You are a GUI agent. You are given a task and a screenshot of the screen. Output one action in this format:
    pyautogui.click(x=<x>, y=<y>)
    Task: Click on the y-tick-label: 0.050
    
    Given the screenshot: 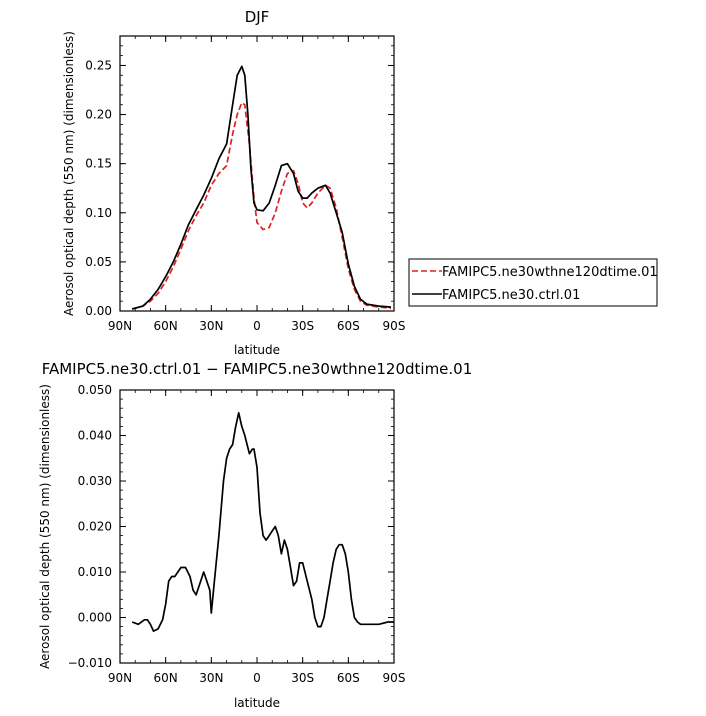 What is the action you would take?
    pyautogui.click(x=95, y=390)
    